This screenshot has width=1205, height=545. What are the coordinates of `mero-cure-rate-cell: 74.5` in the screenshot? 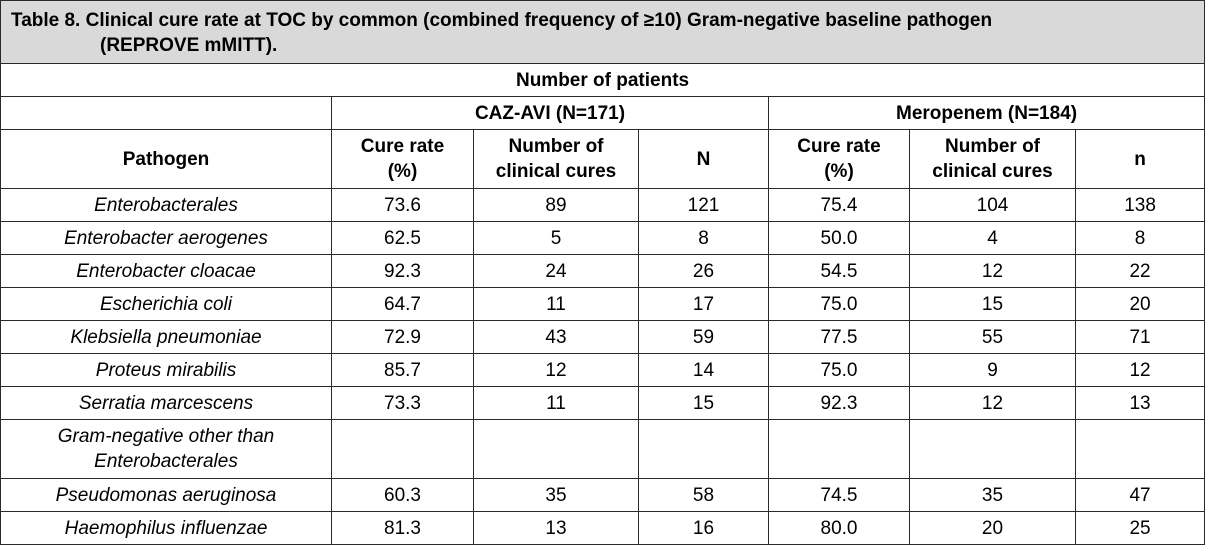 It's located at (839, 495).